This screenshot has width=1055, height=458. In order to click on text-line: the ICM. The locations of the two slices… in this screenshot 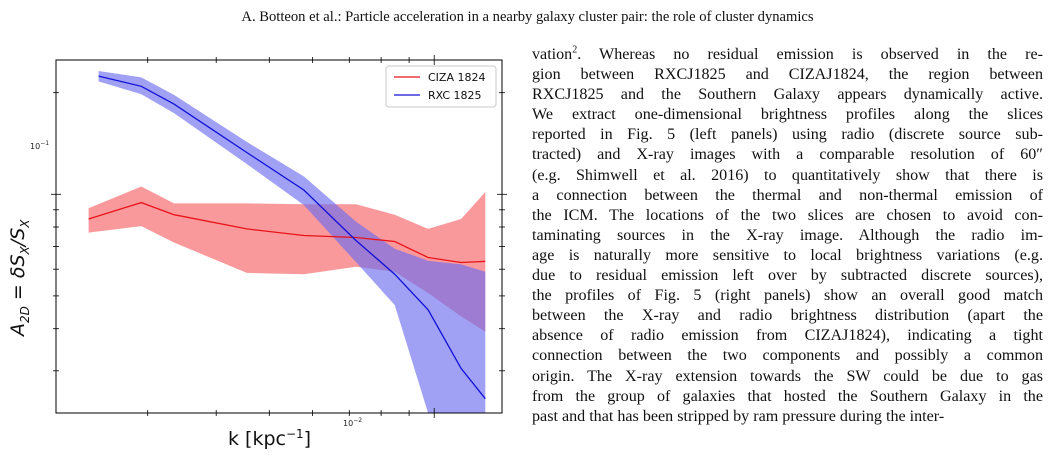, I will do `click(787, 215)`.